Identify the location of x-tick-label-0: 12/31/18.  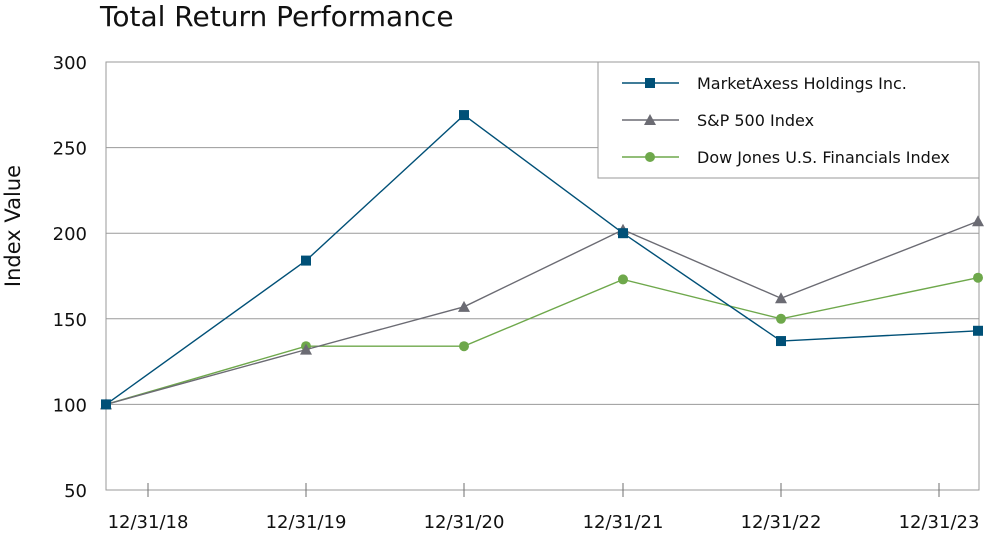
(148, 522).